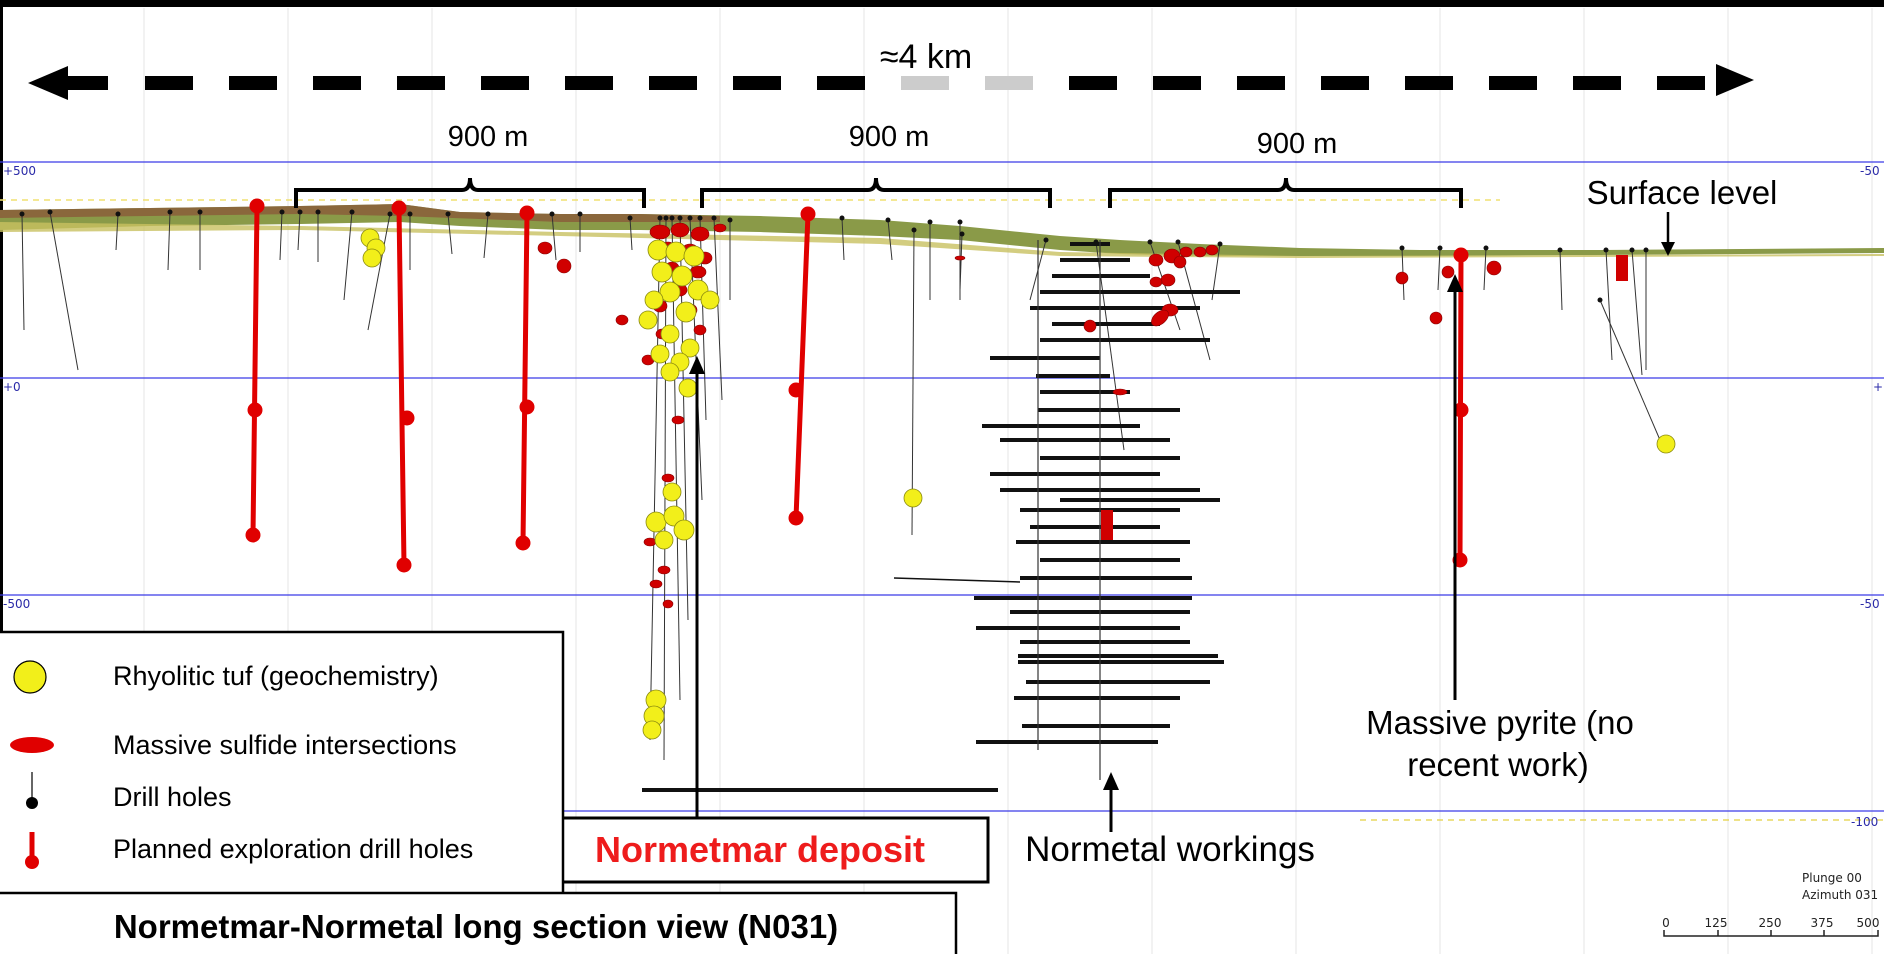  What do you see at coordinates (1870, 604) in the screenshot?
I see `elev-label-right-minus500: -50` at bounding box center [1870, 604].